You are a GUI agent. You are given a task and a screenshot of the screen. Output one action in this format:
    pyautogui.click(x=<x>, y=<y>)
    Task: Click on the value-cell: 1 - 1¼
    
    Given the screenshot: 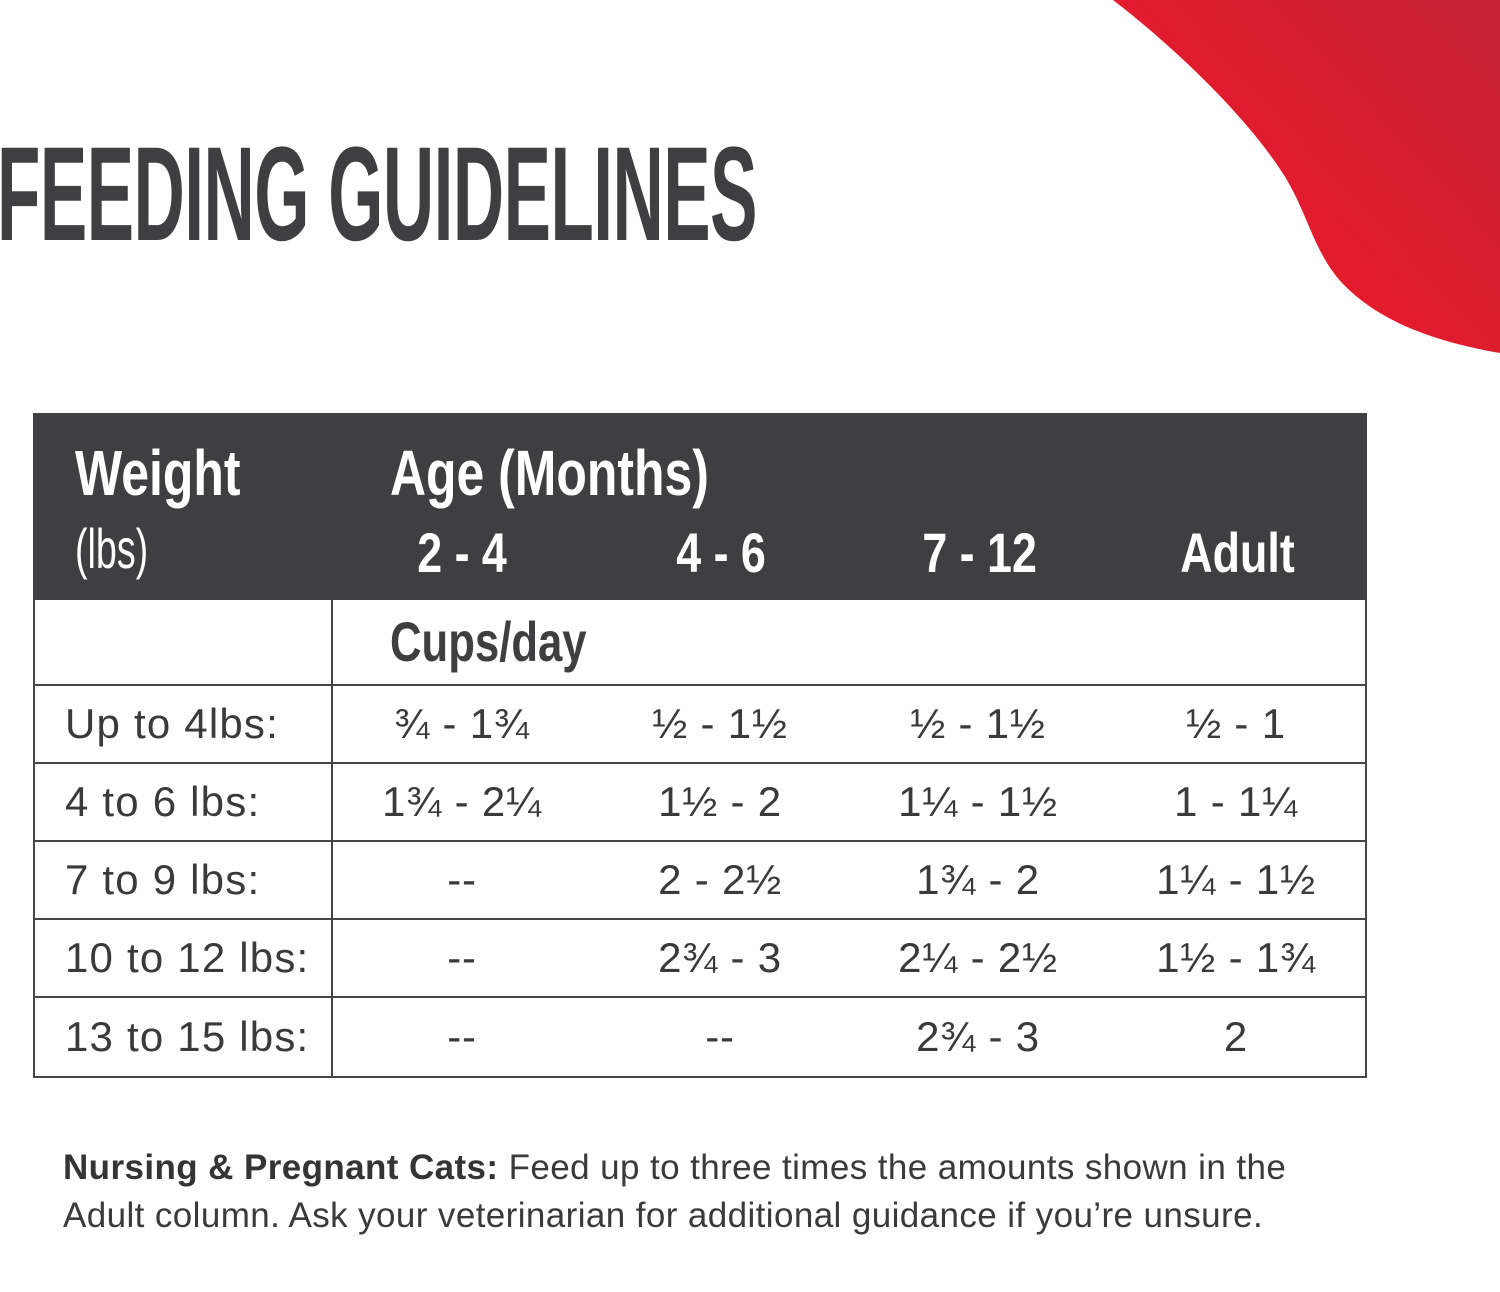 What is the action you would take?
    pyautogui.click(x=1236, y=801)
    